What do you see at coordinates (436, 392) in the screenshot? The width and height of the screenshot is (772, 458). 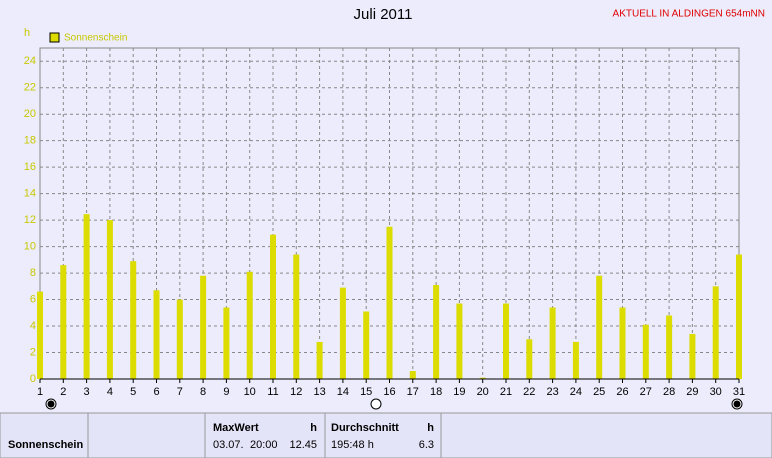 I see `x-tick-label: 18` at bounding box center [436, 392].